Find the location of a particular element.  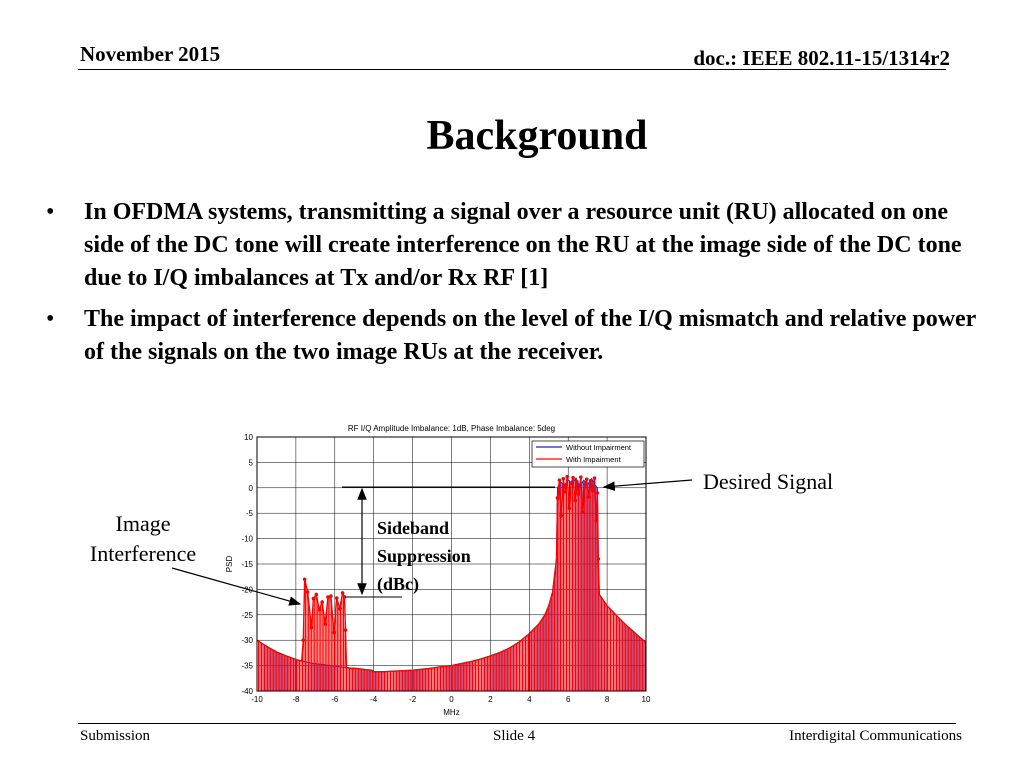

y-tick-label: -10 is located at coordinates (247, 539).